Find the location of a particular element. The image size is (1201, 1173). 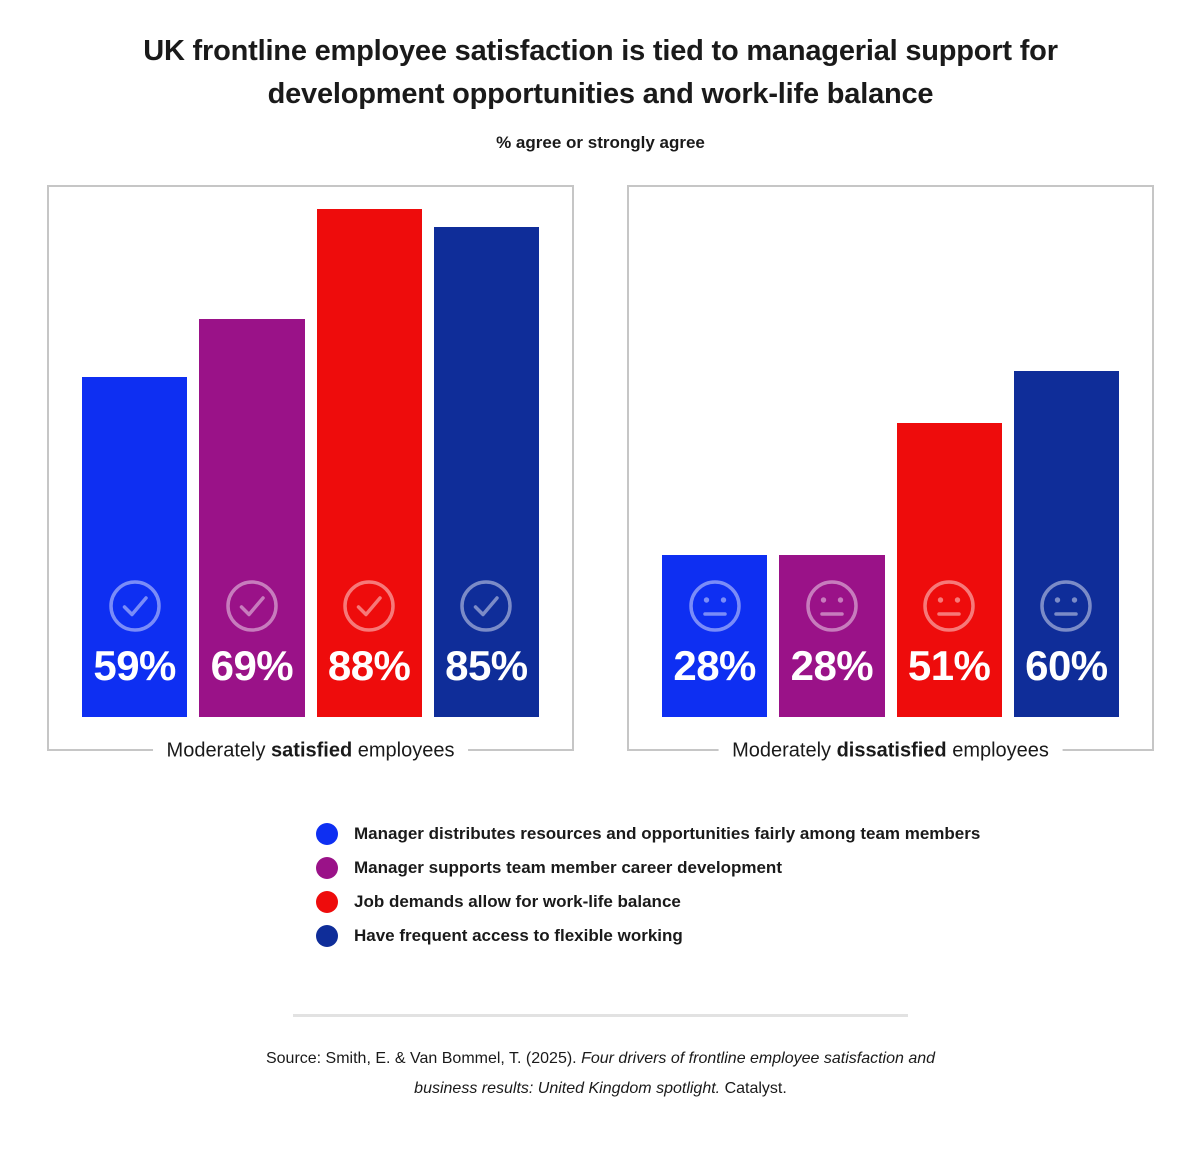

panel-caption-satisfied: Moderately satisfied employees is located at coordinates (310, 751).